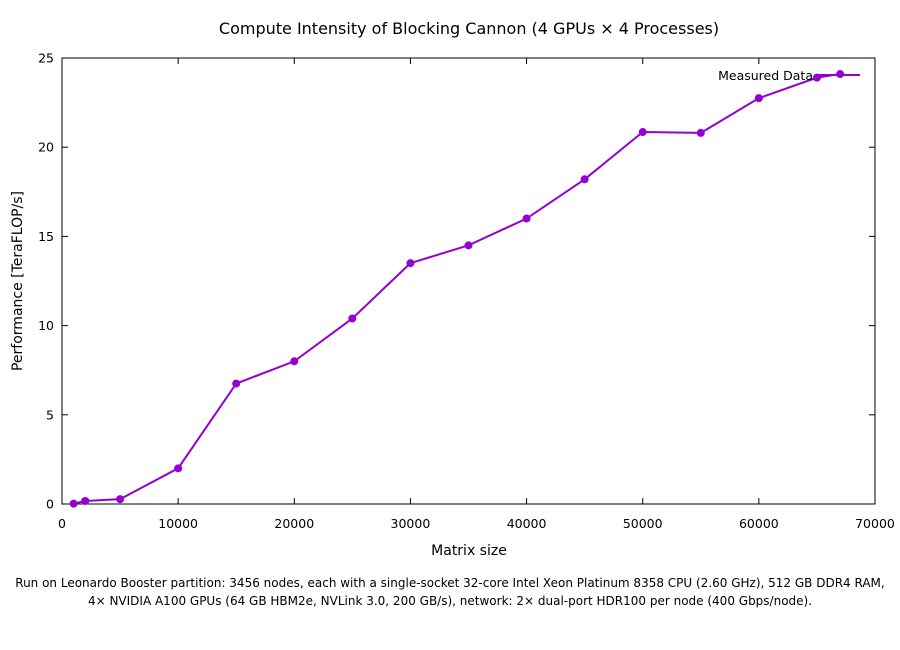  Describe the element at coordinates (643, 523) in the screenshot. I see `x-tick-label: 50000` at that location.